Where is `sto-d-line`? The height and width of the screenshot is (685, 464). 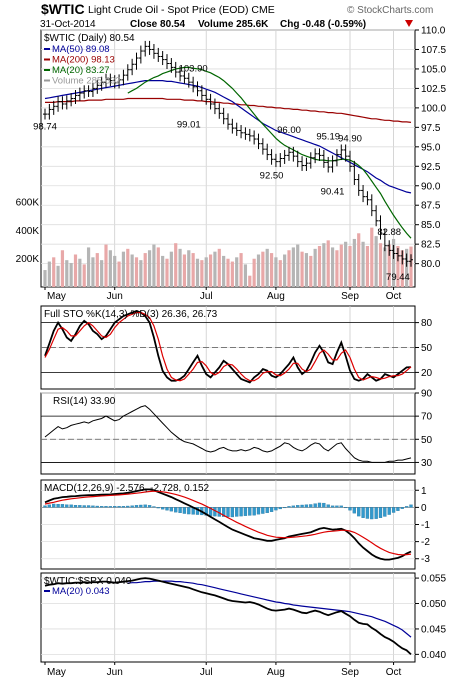 sto-d-line is located at coordinates (228, 347).